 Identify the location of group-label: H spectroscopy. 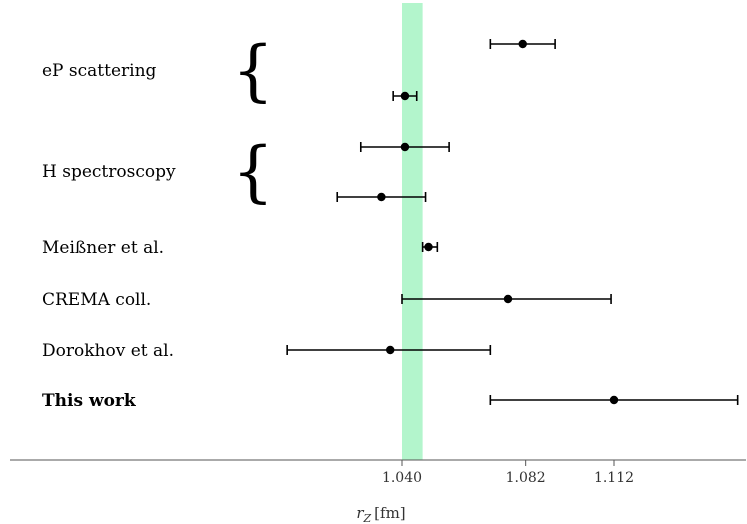
(109, 172).